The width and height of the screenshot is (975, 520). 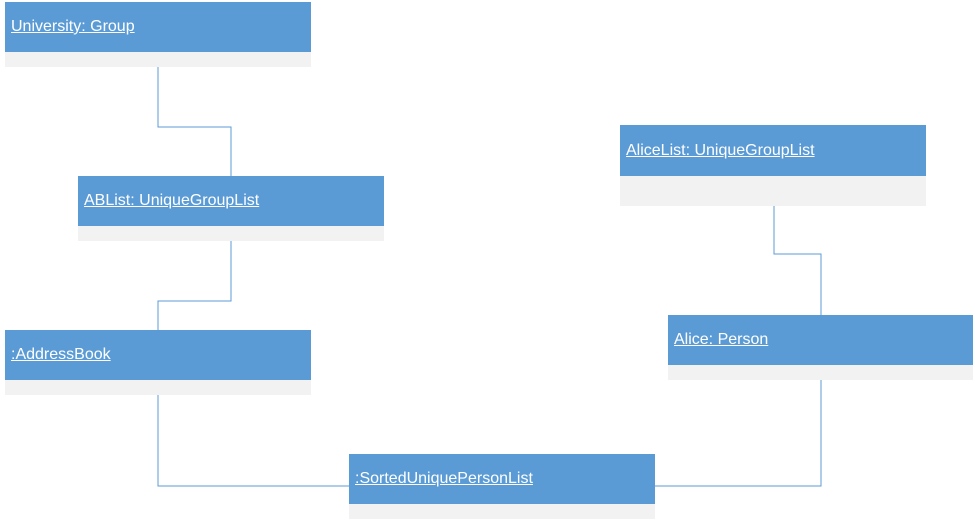 What do you see at coordinates (61, 354) in the screenshot?
I see `object-label: :AddressBook` at bounding box center [61, 354].